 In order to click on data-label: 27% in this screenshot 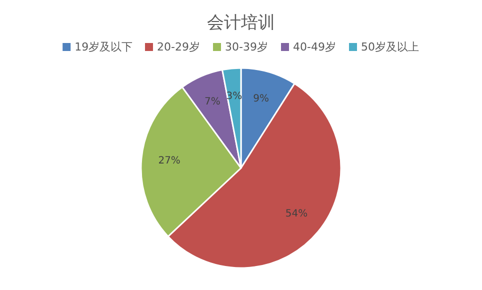, I will do `click(169, 161)`.